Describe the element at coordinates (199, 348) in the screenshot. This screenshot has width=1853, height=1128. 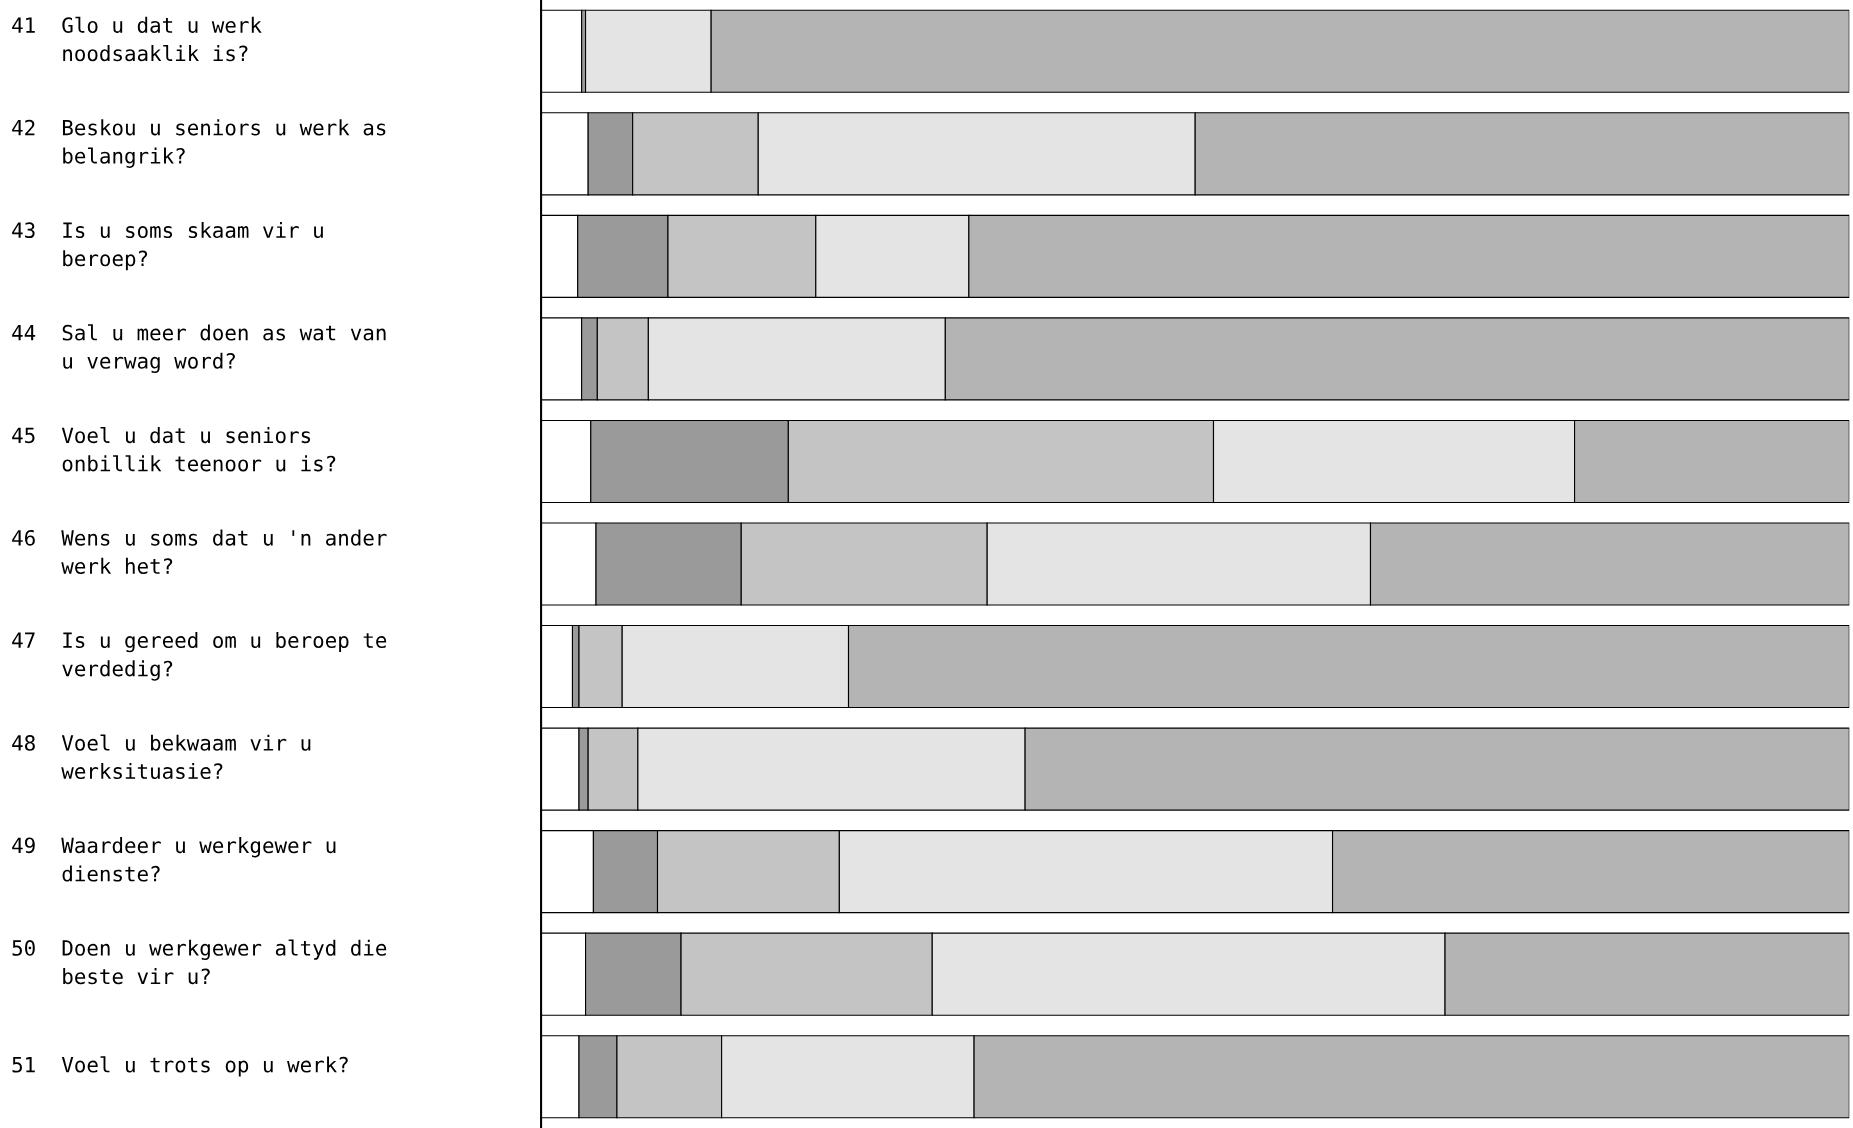
I see `y-tick-label: 44 Sal u meer doen as wat van u verwag word?` at that location.